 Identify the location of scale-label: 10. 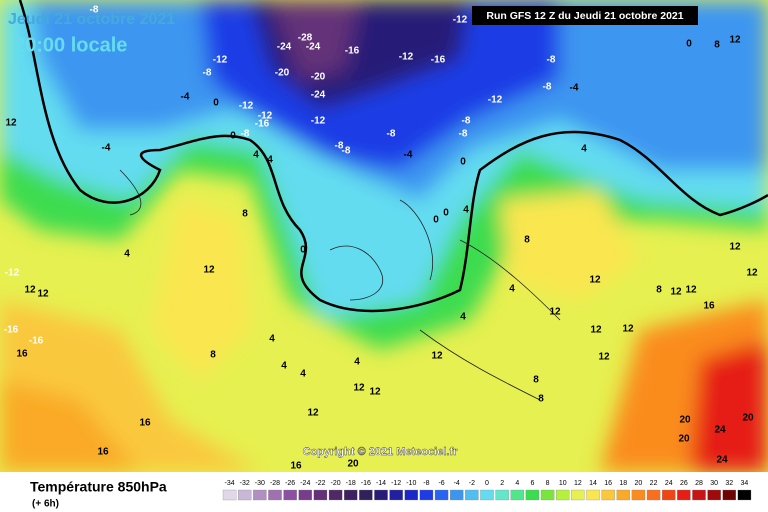
(563, 483).